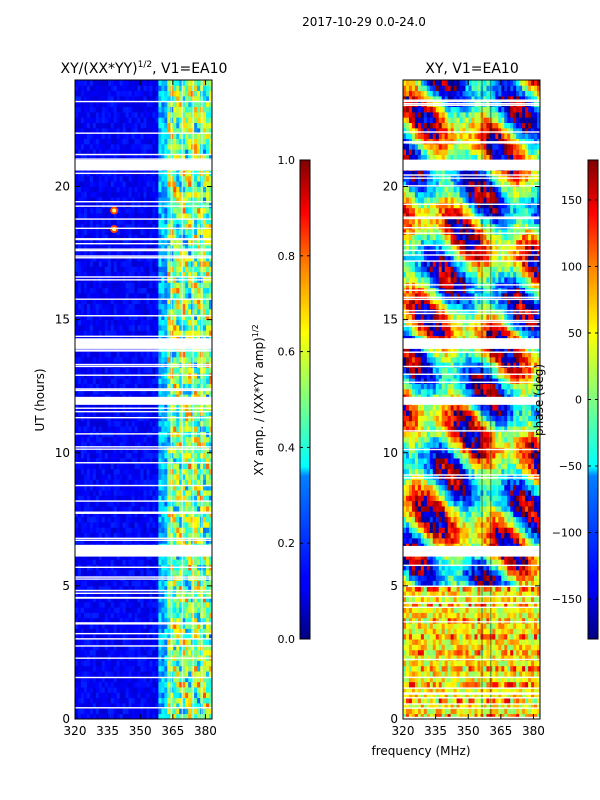 The width and height of the screenshot is (600, 800). What do you see at coordinates (571, 266) in the screenshot?
I see `colorbar-tick-label: 100` at bounding box center [571, 266].